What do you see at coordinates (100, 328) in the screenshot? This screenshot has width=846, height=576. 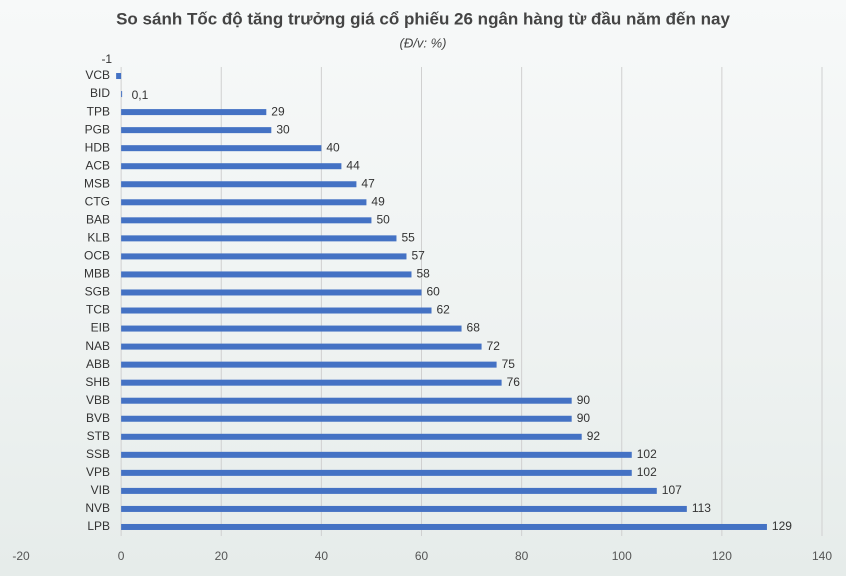 I see `y-tick-label: EIB` at bounding box center [100, 328].